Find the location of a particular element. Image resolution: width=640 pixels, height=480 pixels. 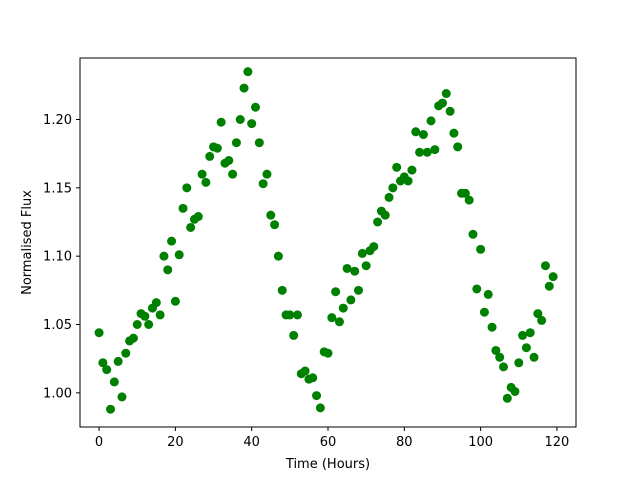

x-axis-label: Time (Hours) is located at coordinates (327, 464).